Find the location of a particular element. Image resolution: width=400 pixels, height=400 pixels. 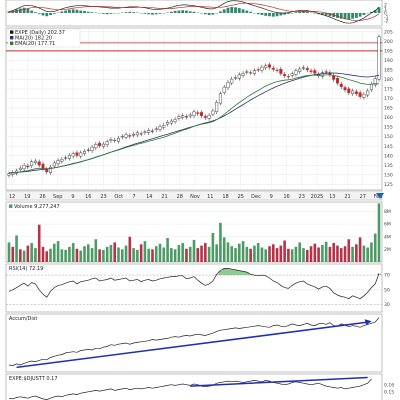

x-tick-label: 12 is located at coordinates (12, 197).